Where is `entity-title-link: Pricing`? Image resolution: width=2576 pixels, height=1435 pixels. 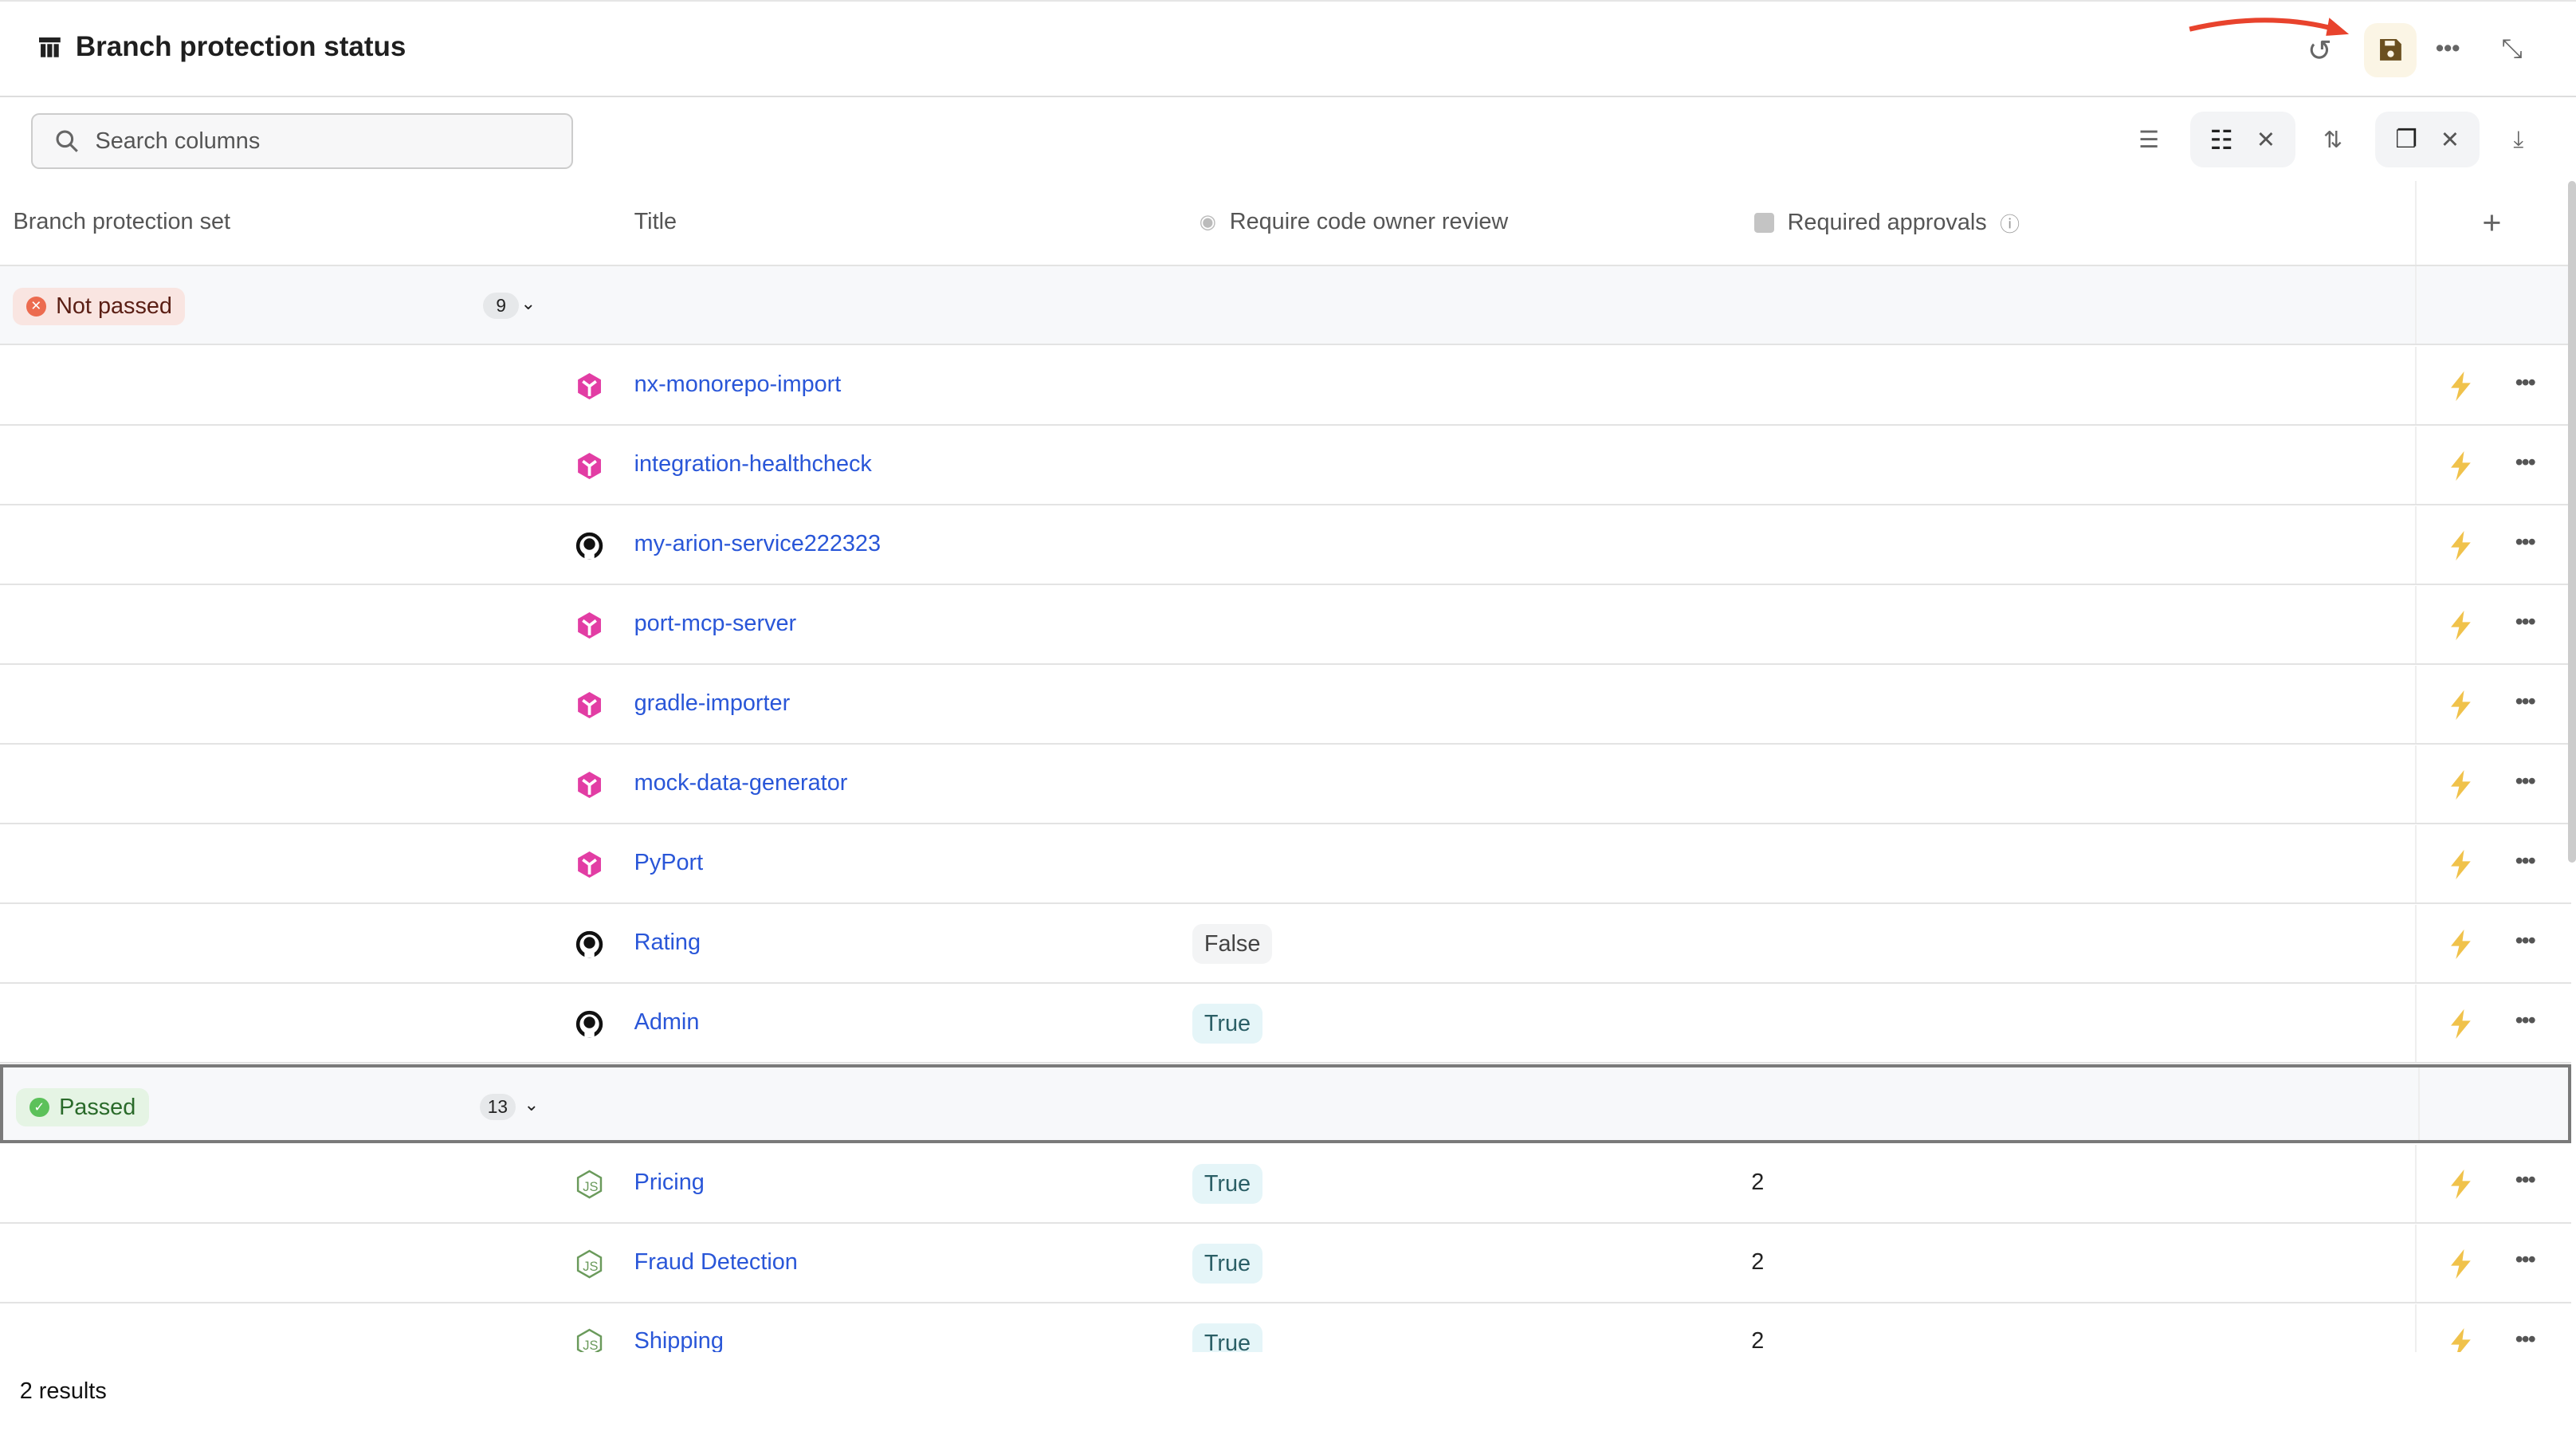 entity-title-link: Pricing is located at coordinates (669, 1182).